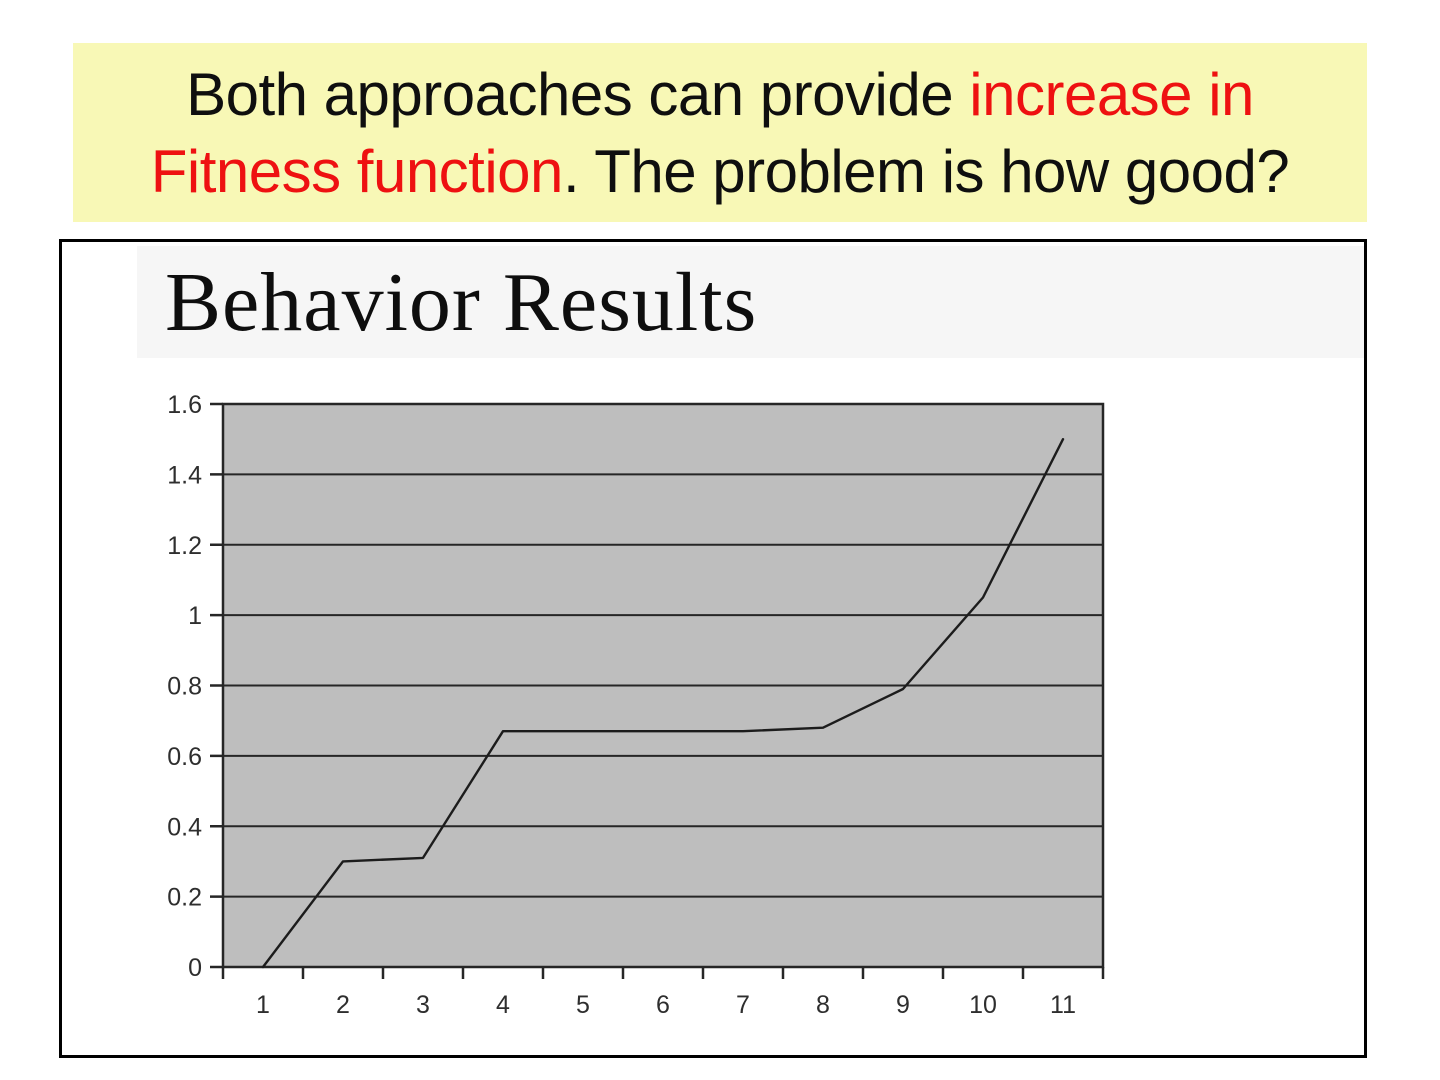 This screenshot has height=1080, width=1440. I want to click on x-tick-label: 2, so click(343, 1005).